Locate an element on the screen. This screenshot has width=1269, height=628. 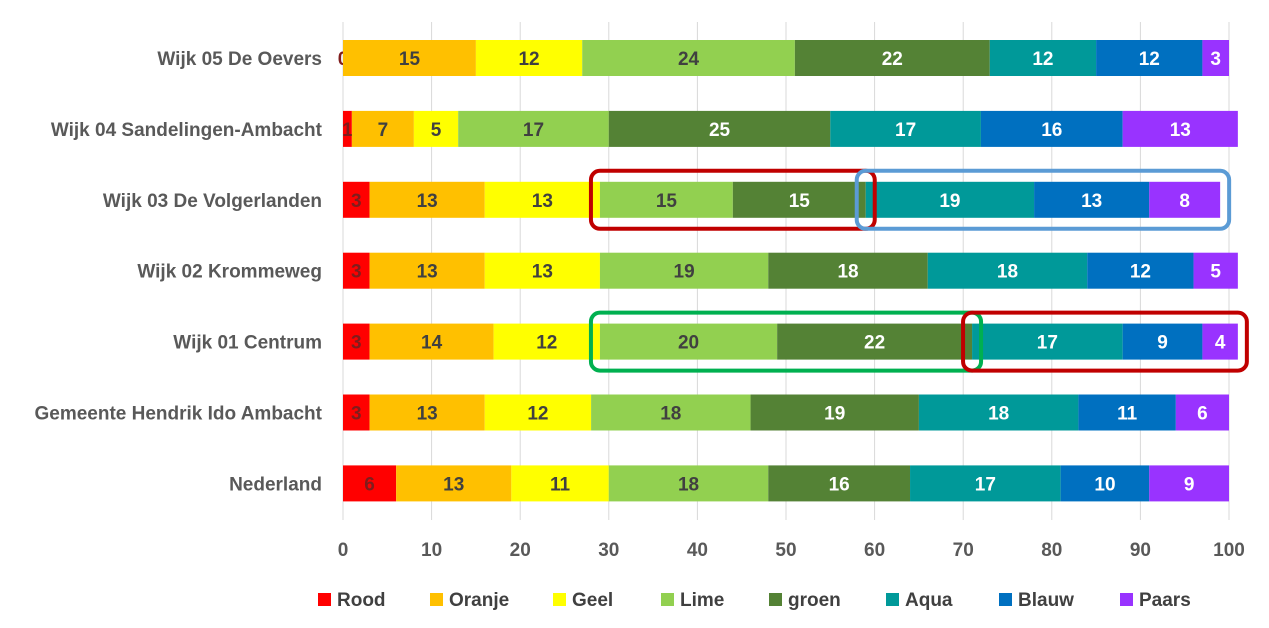
data-label-paars: 3 is located at coordinates (1215, 59).